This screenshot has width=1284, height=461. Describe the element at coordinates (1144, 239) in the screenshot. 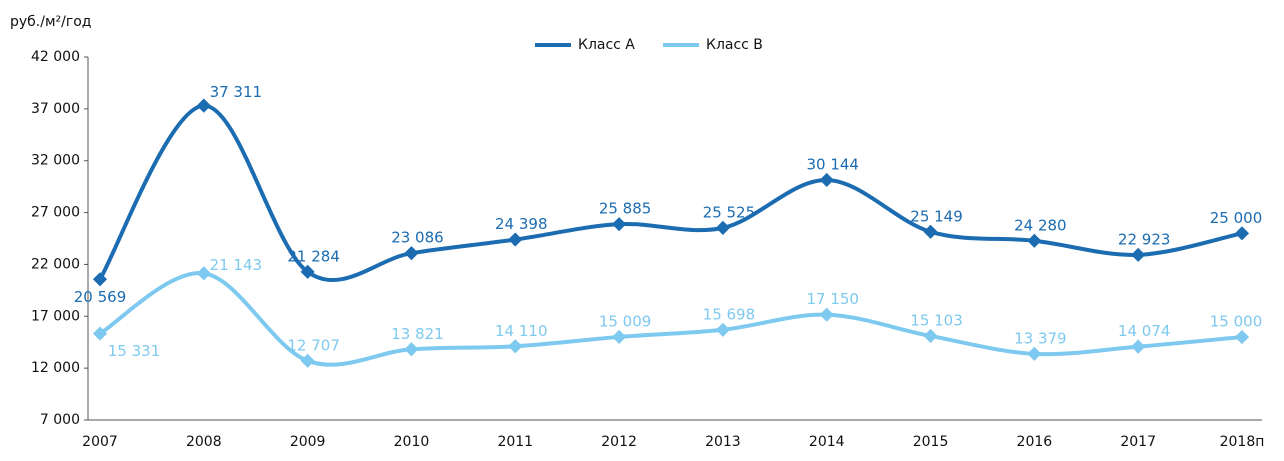

I see `data-label: 22 923` at that location.